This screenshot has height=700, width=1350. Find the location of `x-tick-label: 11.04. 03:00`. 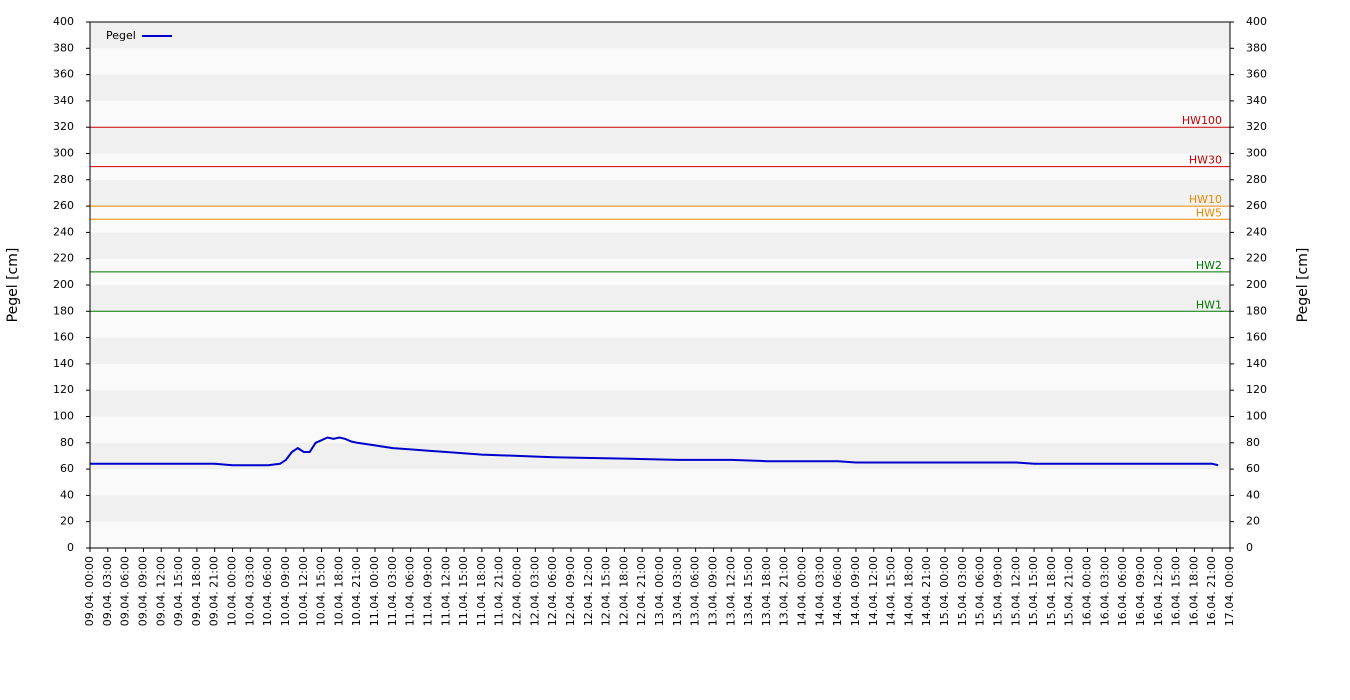

x-tick-label: 11.04. 03:00 is located at coordinates (392, 591).